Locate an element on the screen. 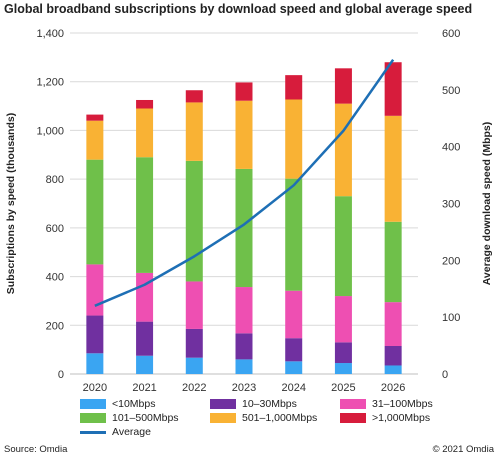  y2-tick-label: 300 is located at coordinates (451, 205).